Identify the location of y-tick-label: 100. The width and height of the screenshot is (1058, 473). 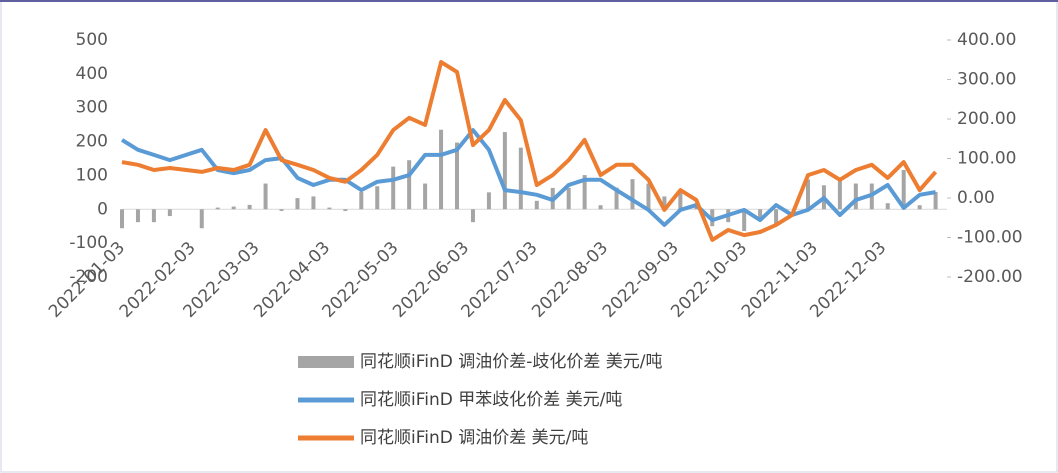
(92, 175).